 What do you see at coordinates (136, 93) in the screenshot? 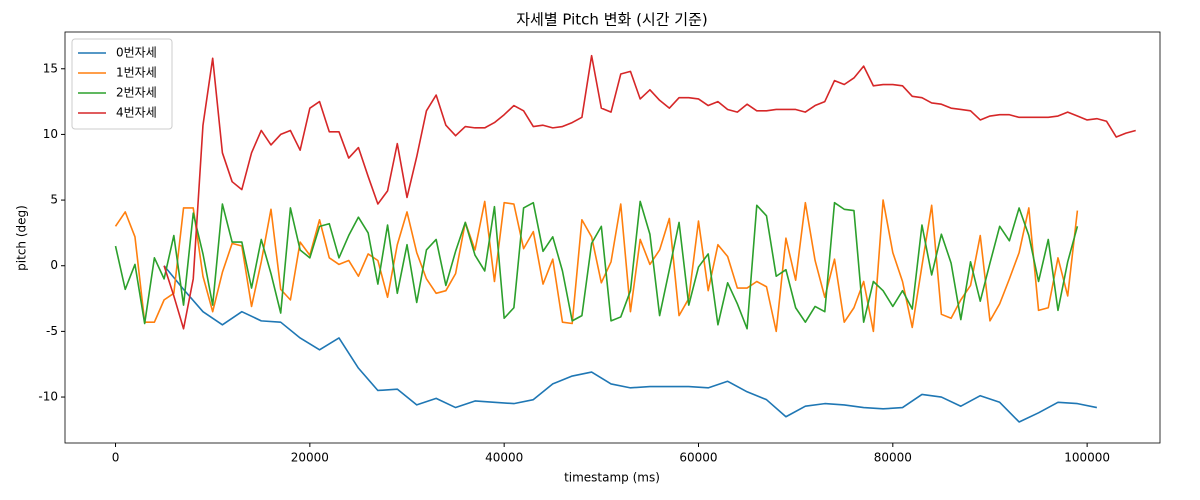
I see `legend-label: 2번자세` at bounding box center [136, 93].